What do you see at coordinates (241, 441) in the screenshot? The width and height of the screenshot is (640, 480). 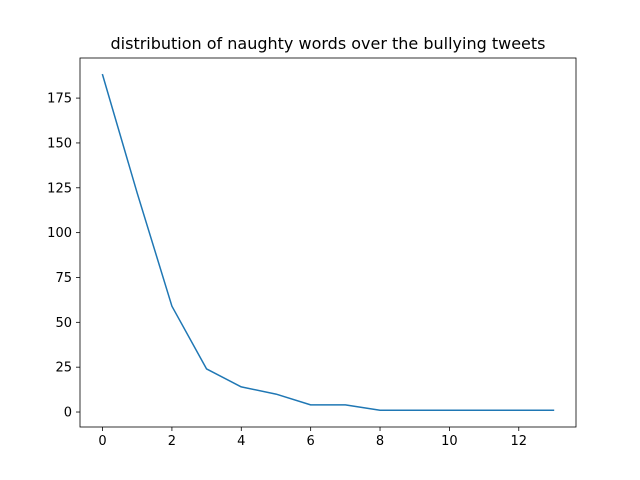 I see `x-tick-label: 4` at bounding box center [241, 441].